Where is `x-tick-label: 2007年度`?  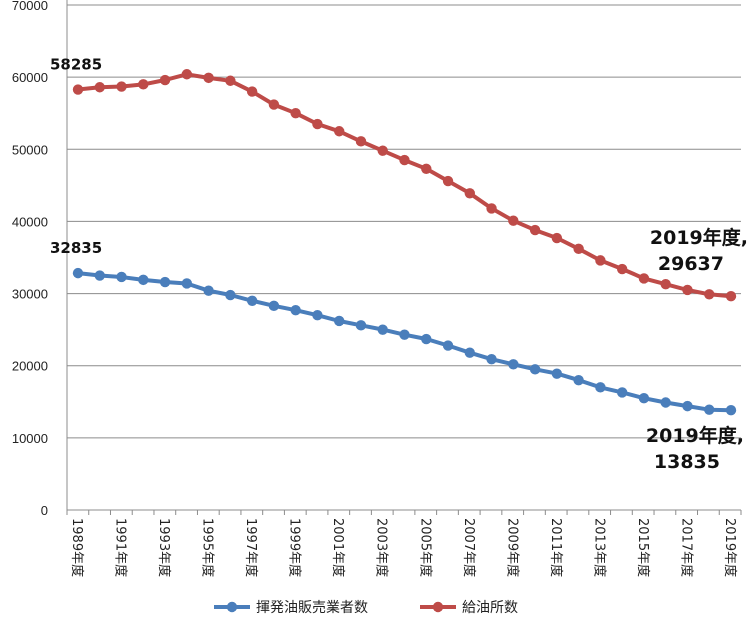
x-tick-label: 2007年度 is located at coordinates (469, 547).